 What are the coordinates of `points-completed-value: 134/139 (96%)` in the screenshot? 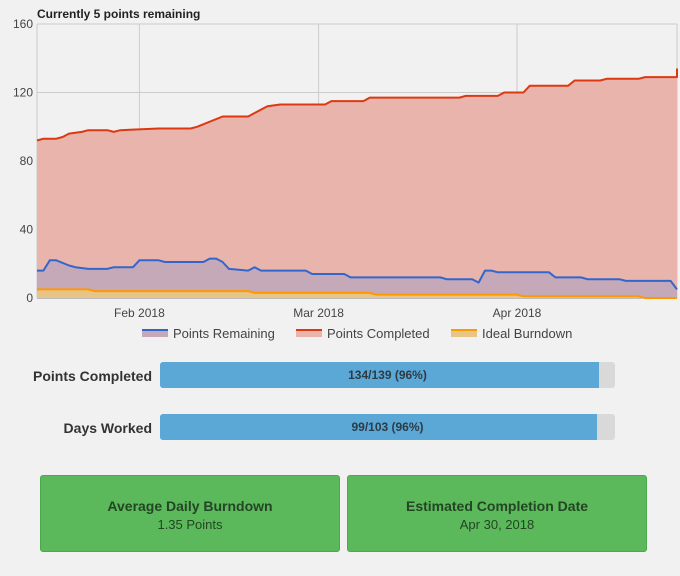 It's located at (387, 375).